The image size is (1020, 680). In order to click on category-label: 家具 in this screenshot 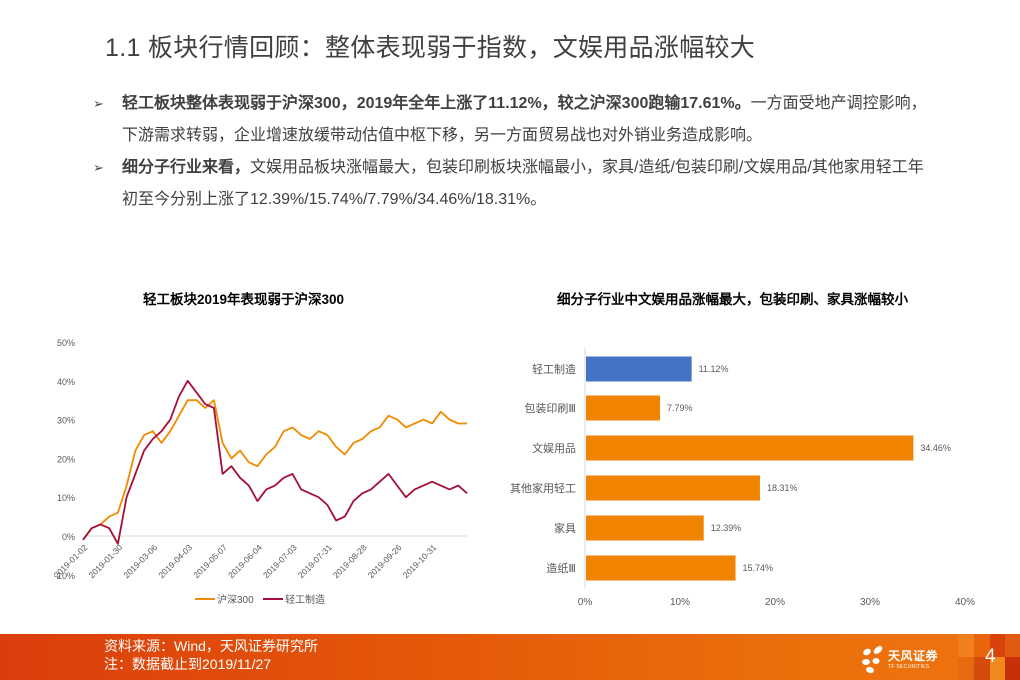, I will do `click(565, 528)`.